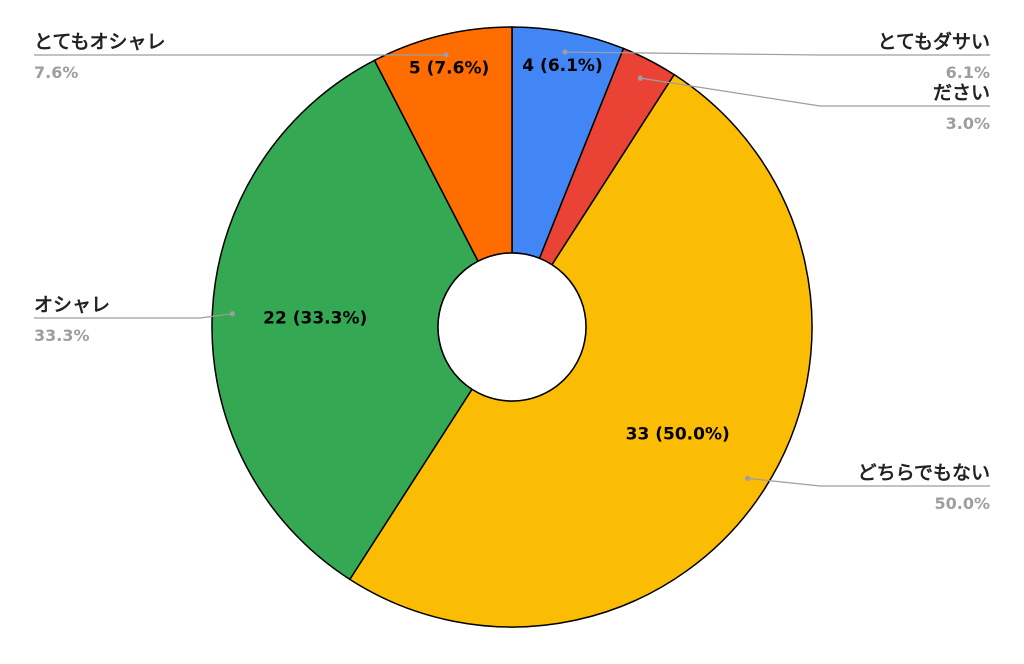 This screenshot has width=1024, height=664. I want to click on slice-4-leader-line, so click(133, 316).